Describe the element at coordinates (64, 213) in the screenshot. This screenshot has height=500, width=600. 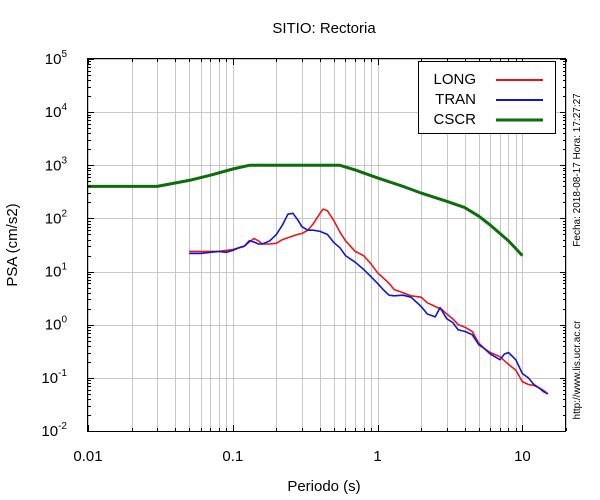
I see `y-tick-exponent: 2` at that location.